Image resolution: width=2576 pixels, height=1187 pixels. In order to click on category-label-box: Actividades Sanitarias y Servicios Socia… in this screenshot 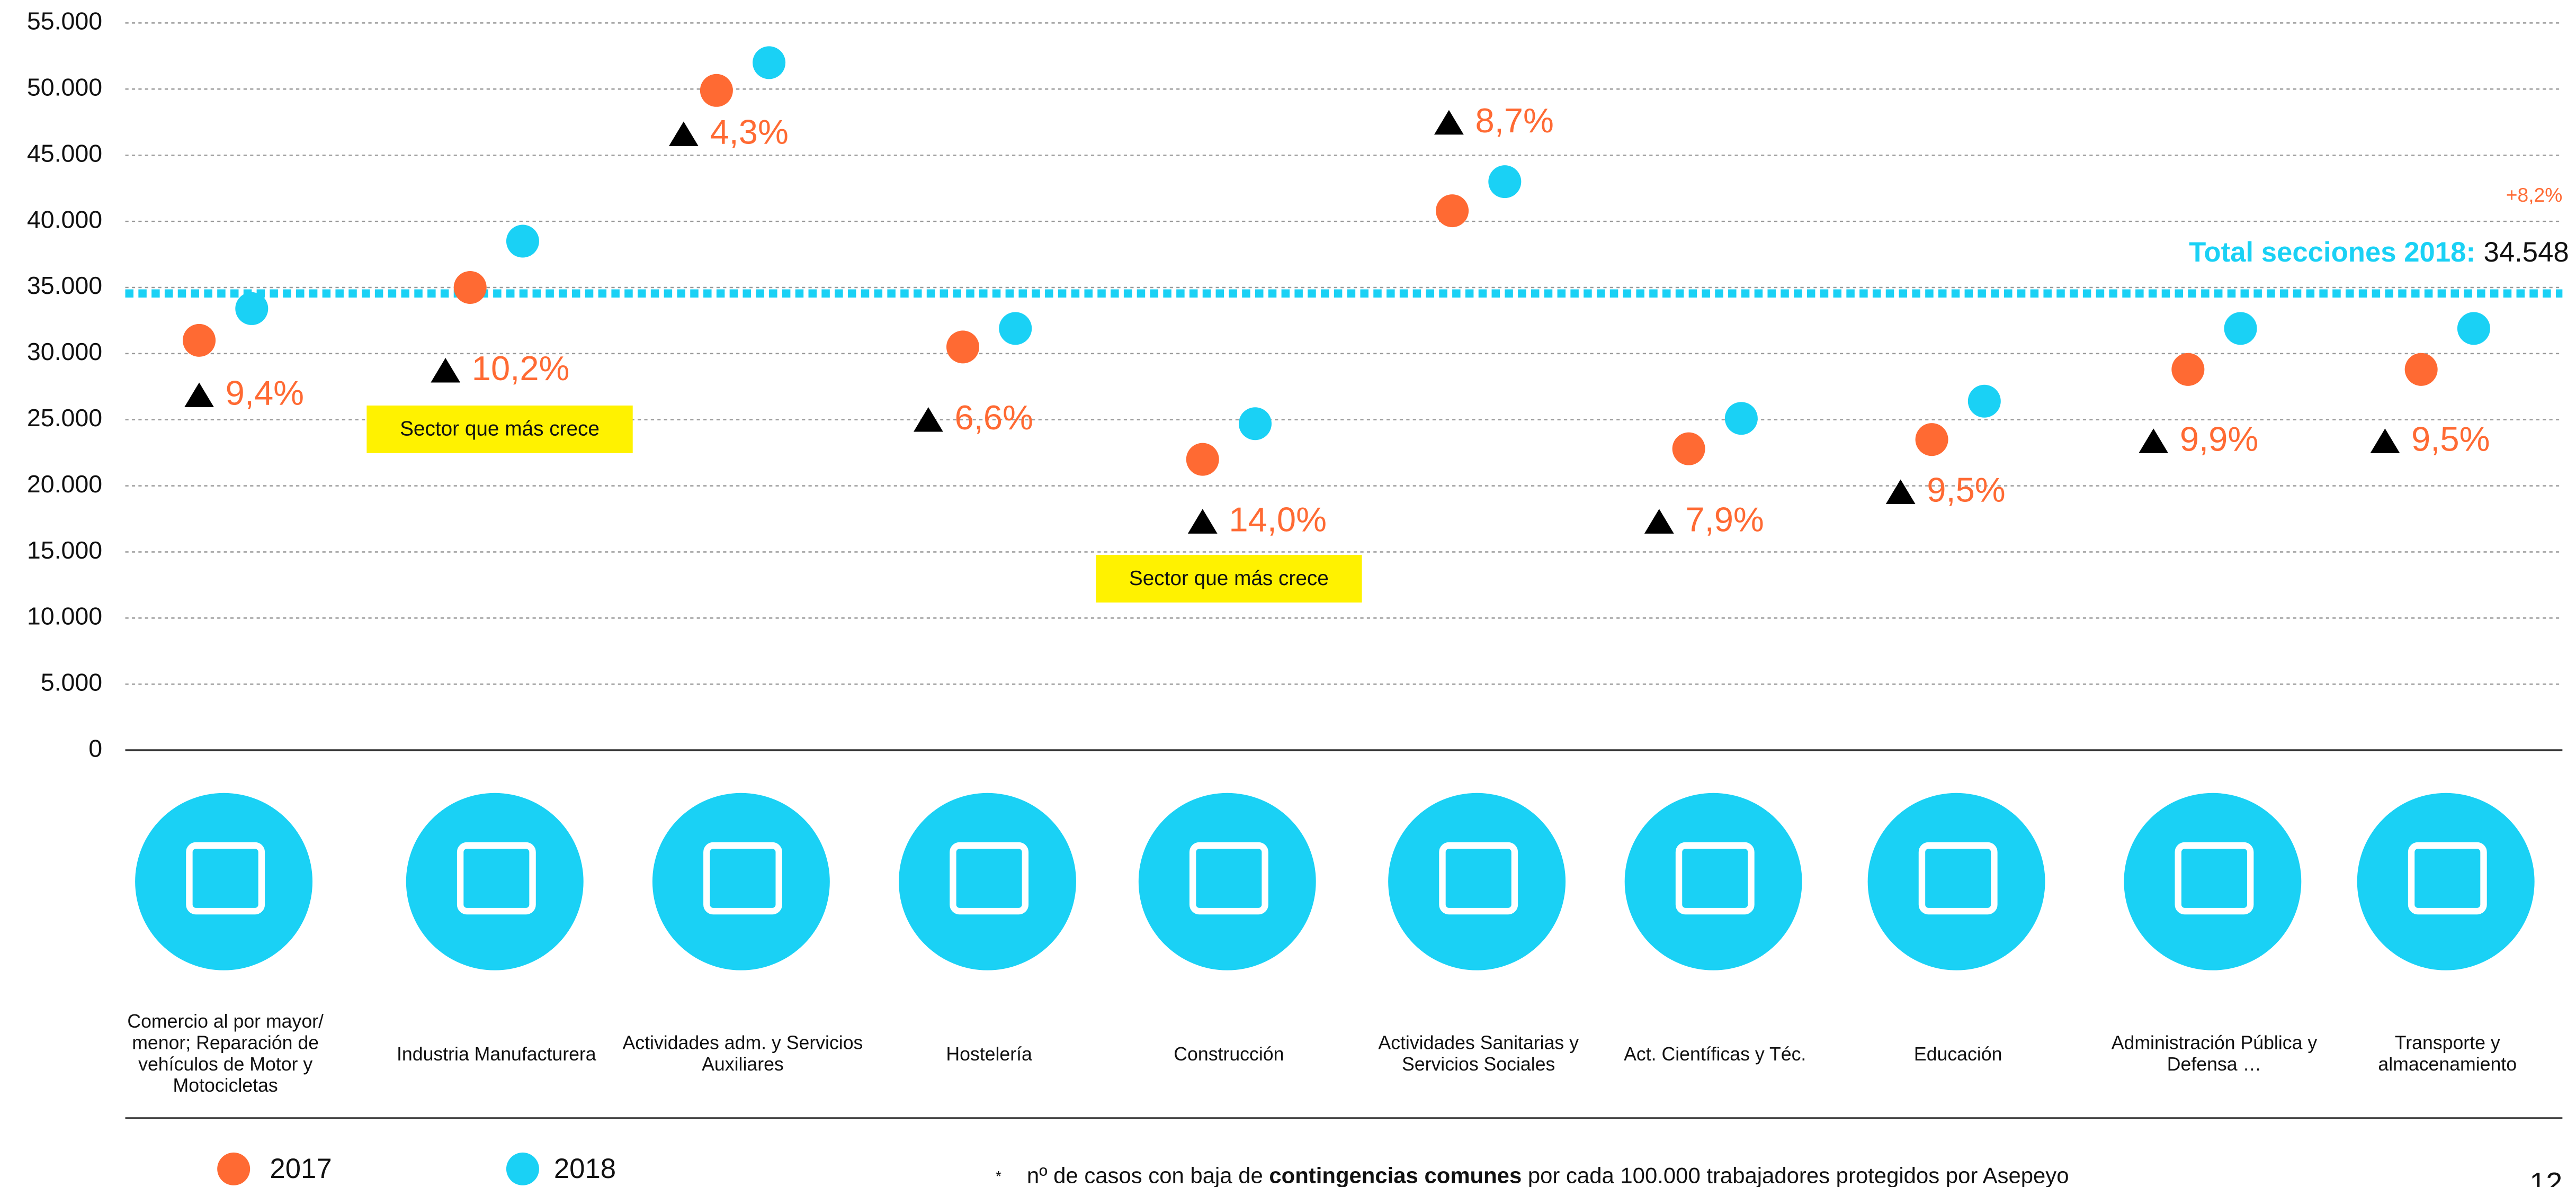, I will do `click(1478, 1055)`.